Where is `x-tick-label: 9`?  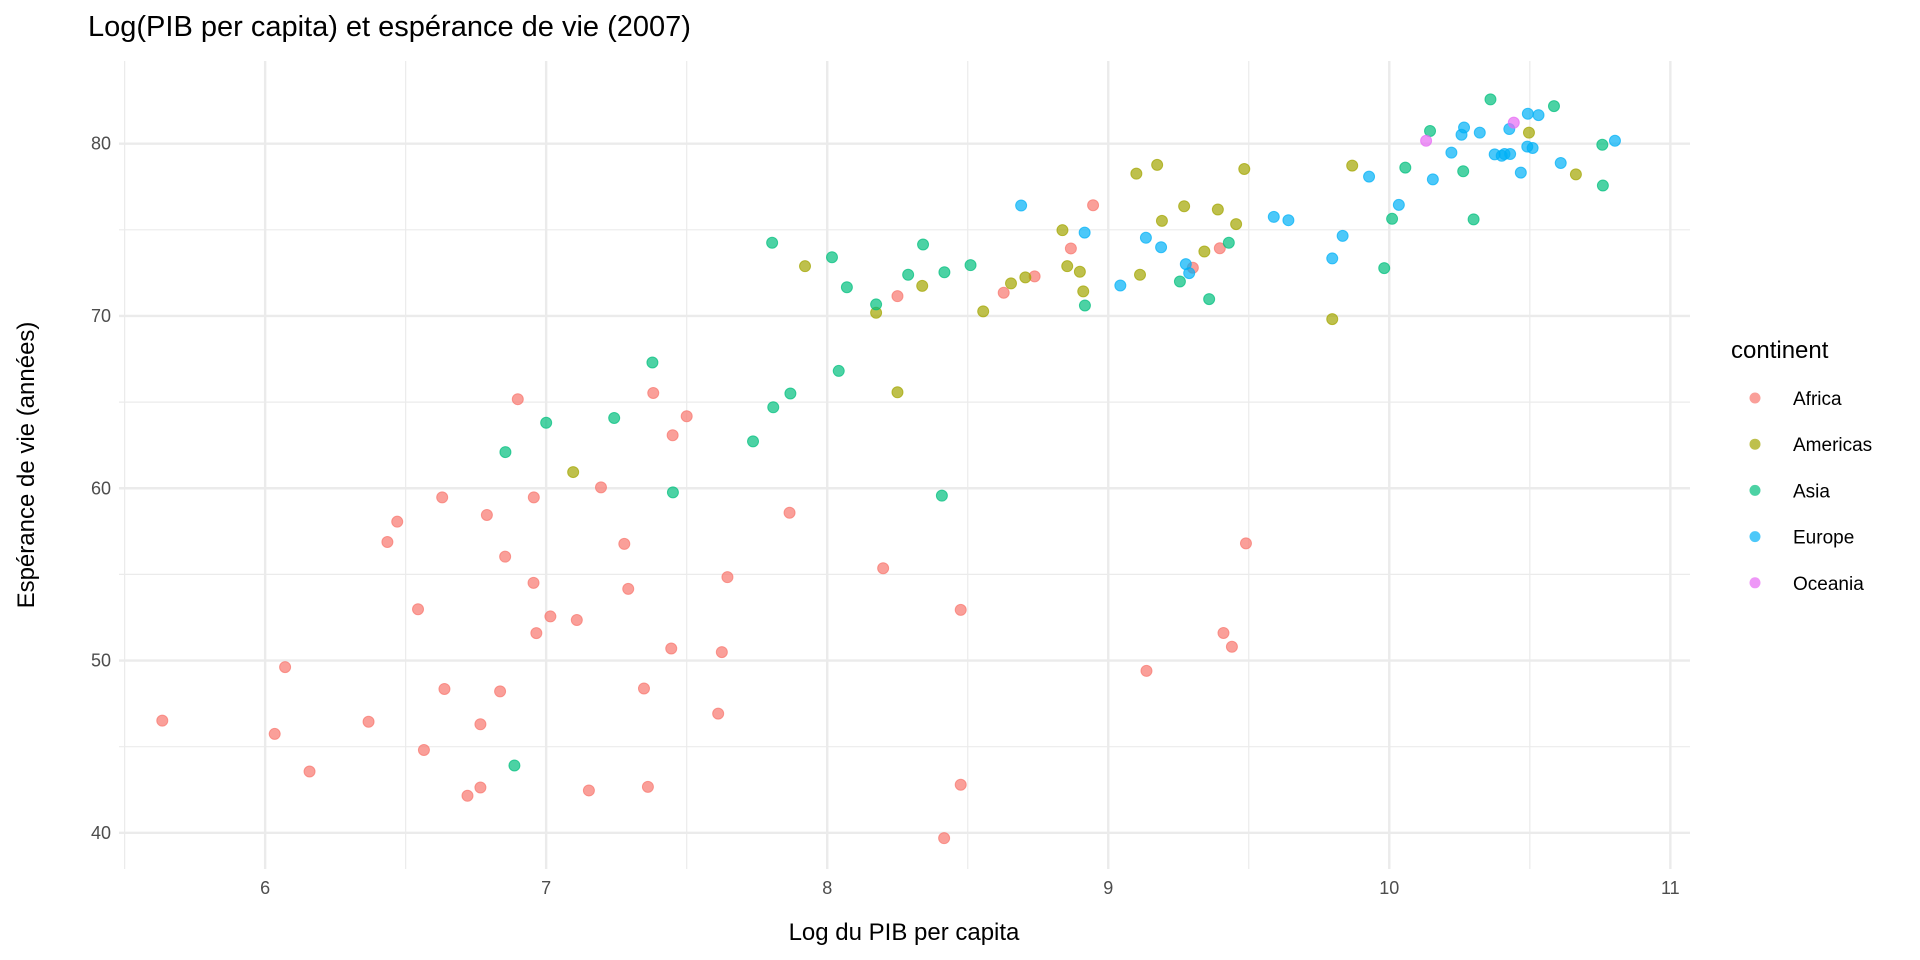 x-tick-label: 9 is located at coordinates (1108, 888).